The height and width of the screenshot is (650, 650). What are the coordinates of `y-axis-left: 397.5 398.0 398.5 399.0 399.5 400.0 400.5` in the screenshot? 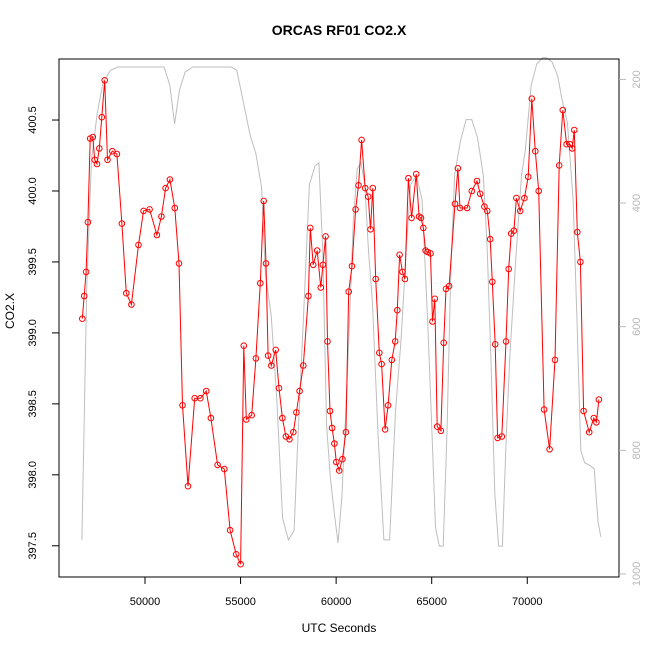 It's located at (43, 333).